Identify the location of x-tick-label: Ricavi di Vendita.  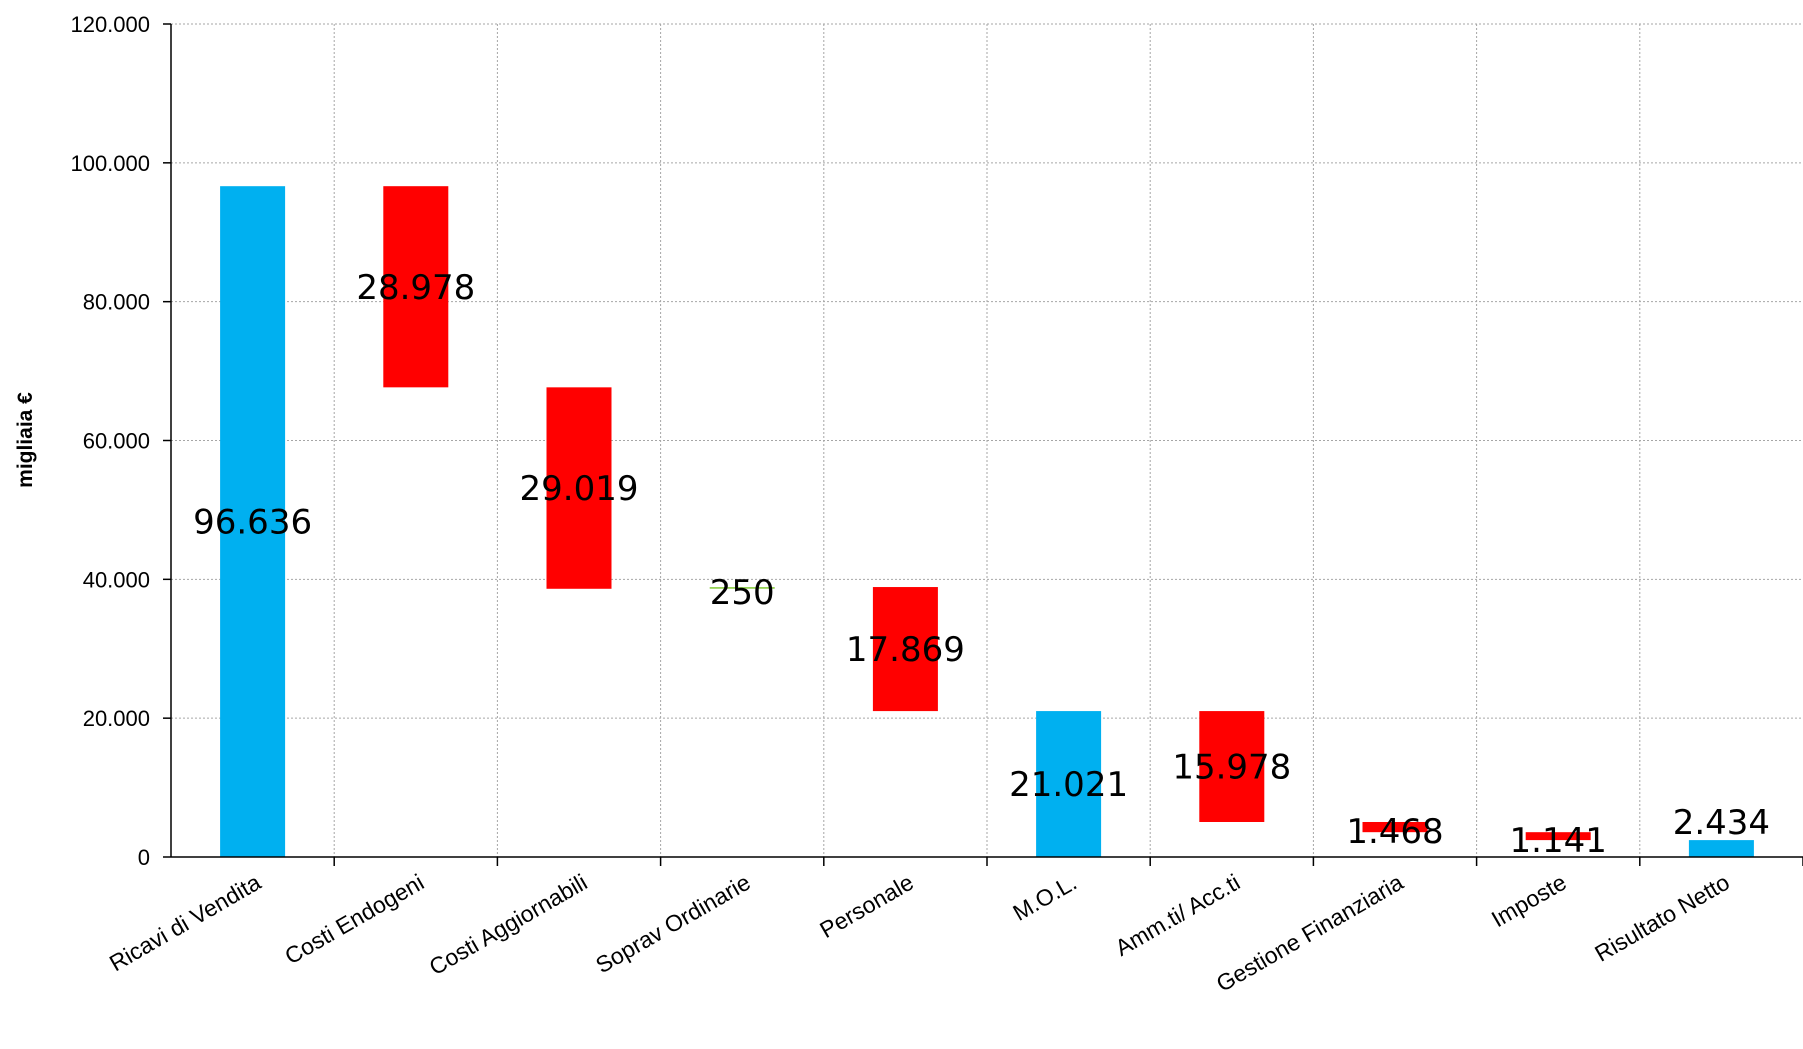
(185, 923).